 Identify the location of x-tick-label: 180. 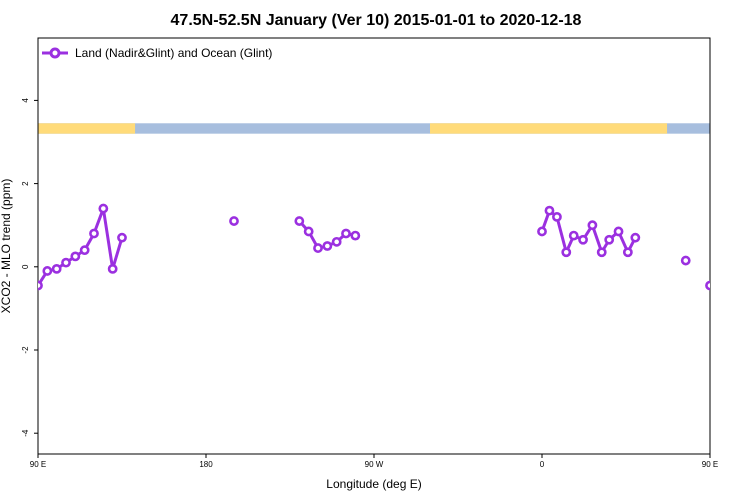
(206, 464).